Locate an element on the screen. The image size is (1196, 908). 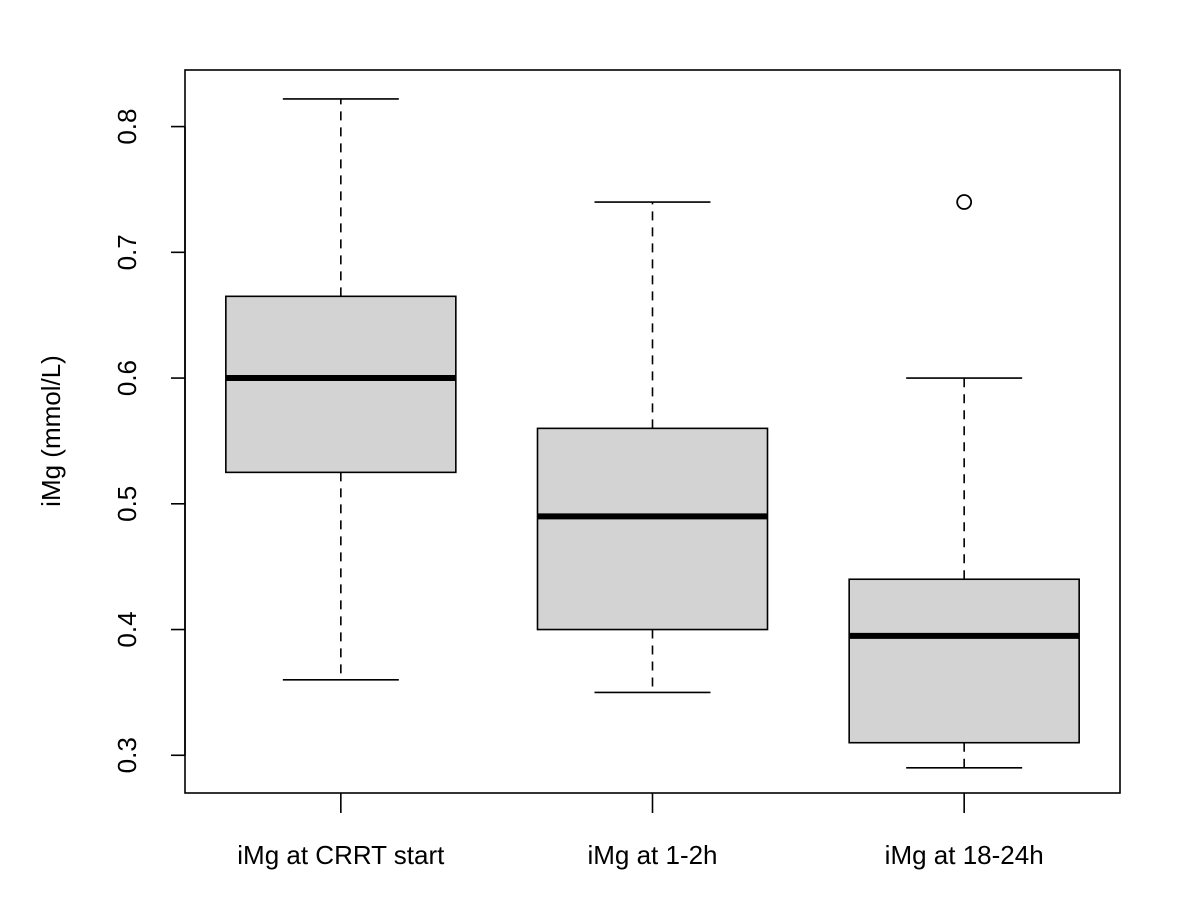
y-tick-label: 0.5 is located at coordinates (127, 504).